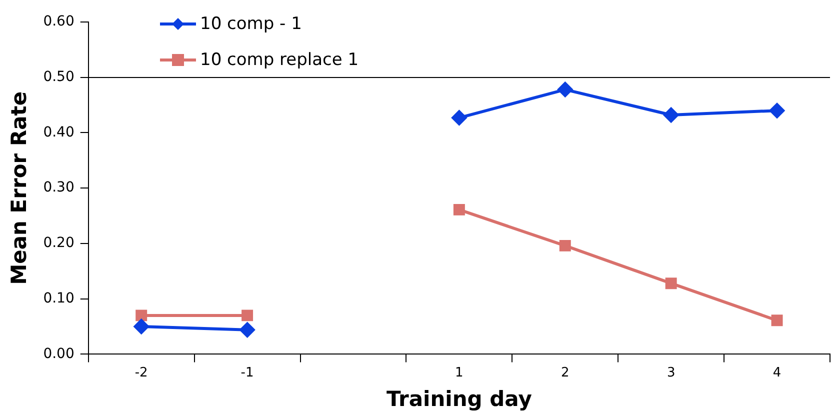  What do you see at coordinates (251, 24) in the screenshot?
I see `legend-label: 10 comp - 1` at bounding box center [251, 24].